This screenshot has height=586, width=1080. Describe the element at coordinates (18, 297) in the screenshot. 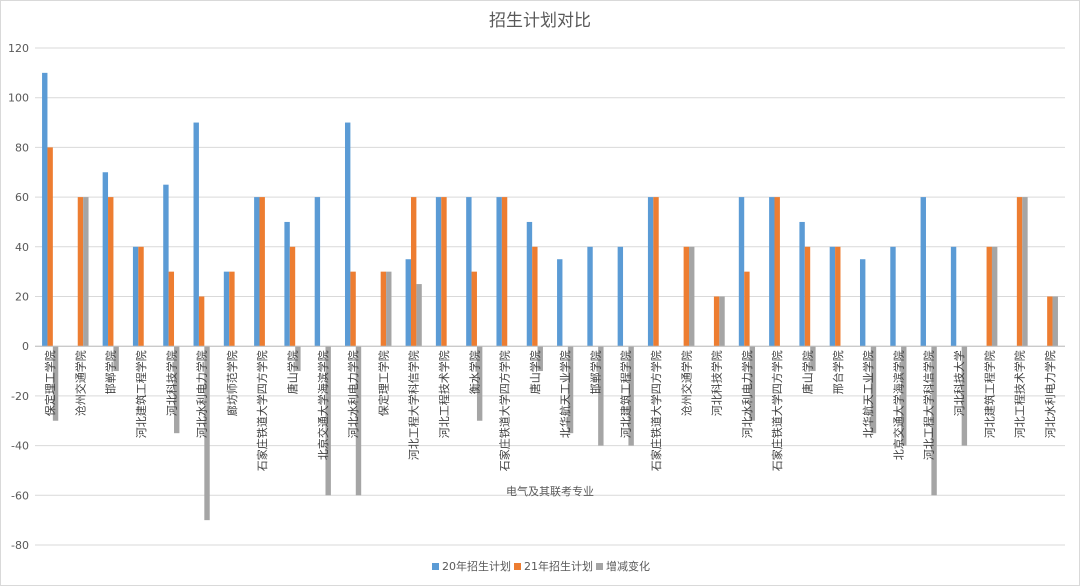

I see `y-axis-ticks: -80 -60 -40 -20 0 20 40 60 80 100 120` at that location.